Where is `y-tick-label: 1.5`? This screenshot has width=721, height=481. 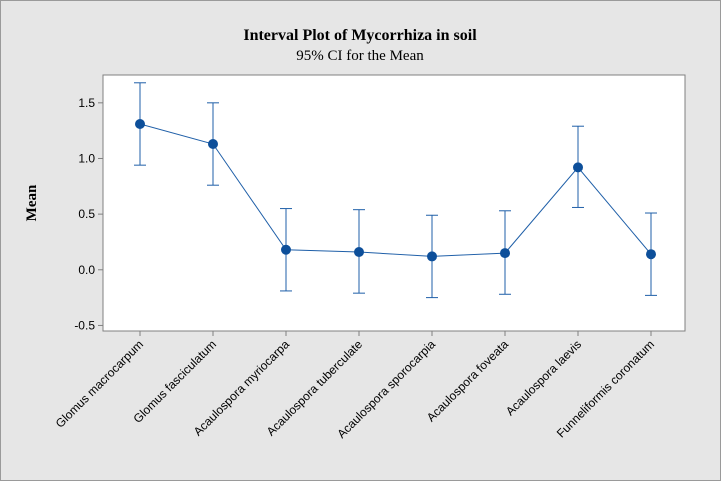
y-tick-label: 1.5 is located at coordinates (86, 103).